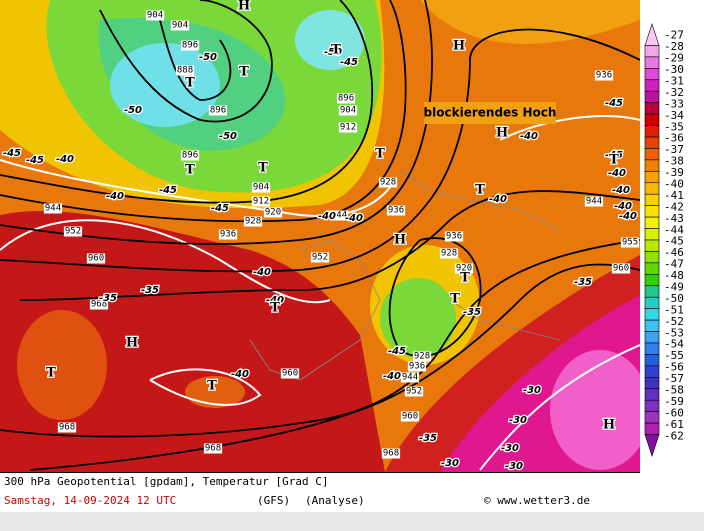  I want to click on bottom-bar, so click(352, 521).